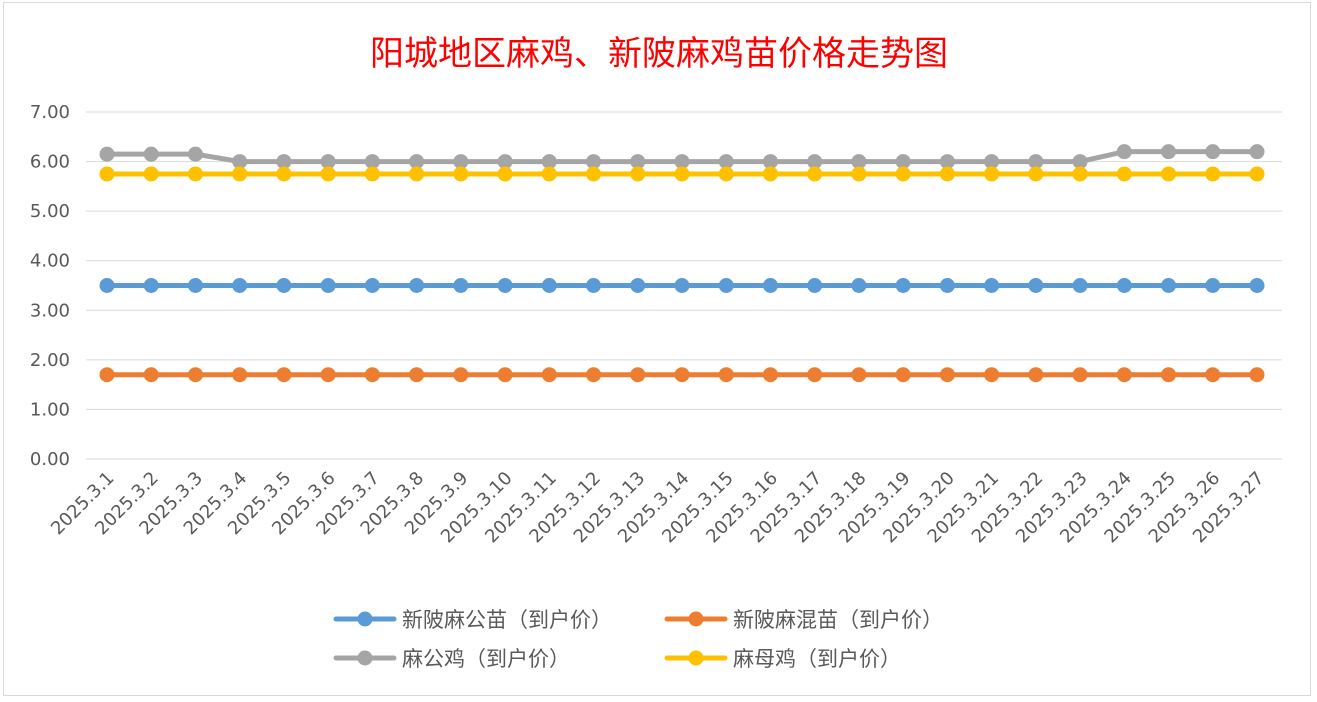 The width and height of the screenshot is (1317, 702). Describe the element at coordinates (50, 360) in the screenshot. I see `y-tick-label: 2.00` at that location.